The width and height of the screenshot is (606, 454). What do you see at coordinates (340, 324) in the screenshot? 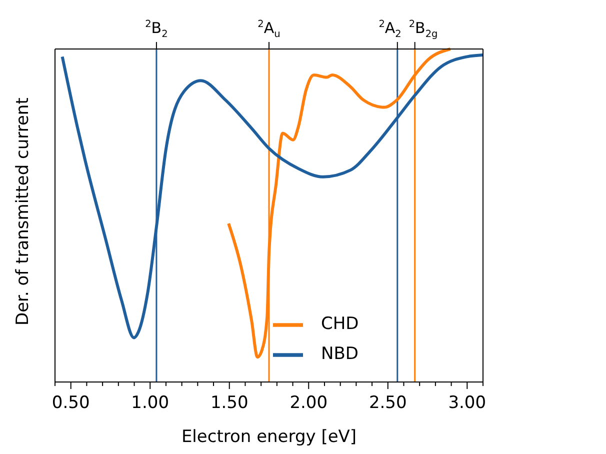
I see `legend-label: CHD` at bounding box center [340, 324].